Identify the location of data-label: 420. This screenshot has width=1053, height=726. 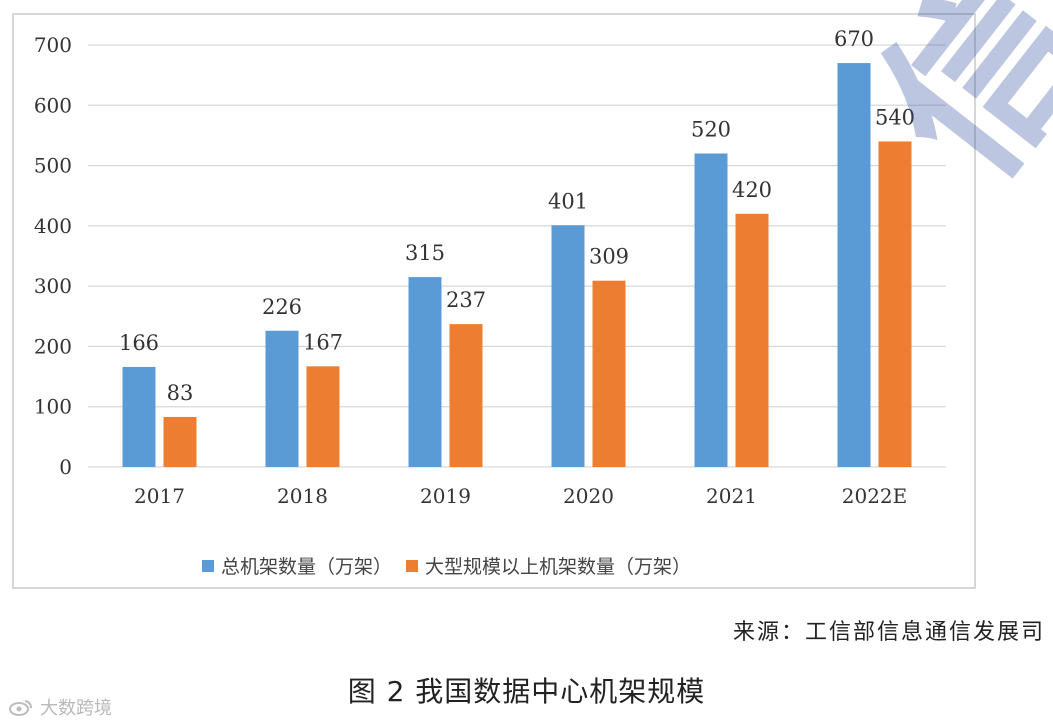
(752, 190).